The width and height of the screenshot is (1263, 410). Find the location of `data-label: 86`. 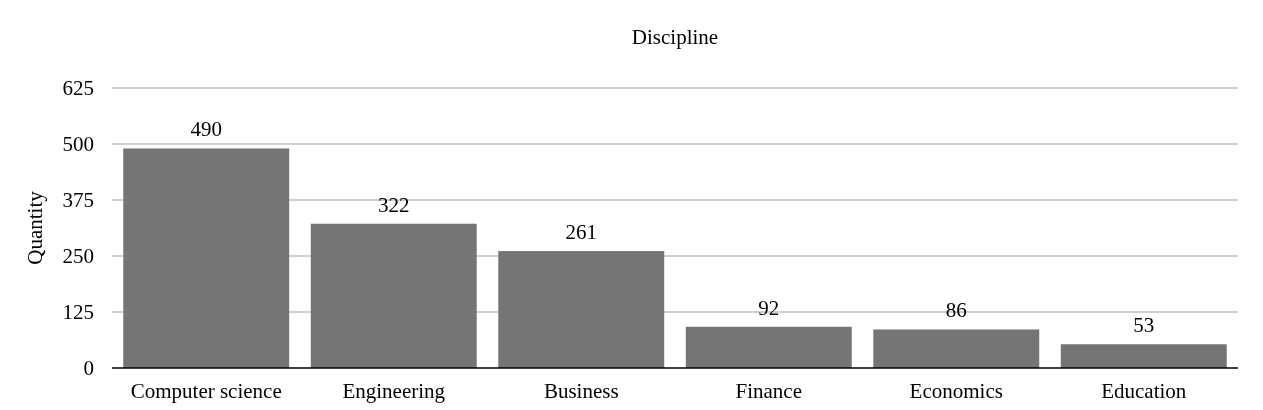

data-label: 86 is located at coordinates (956, 310).